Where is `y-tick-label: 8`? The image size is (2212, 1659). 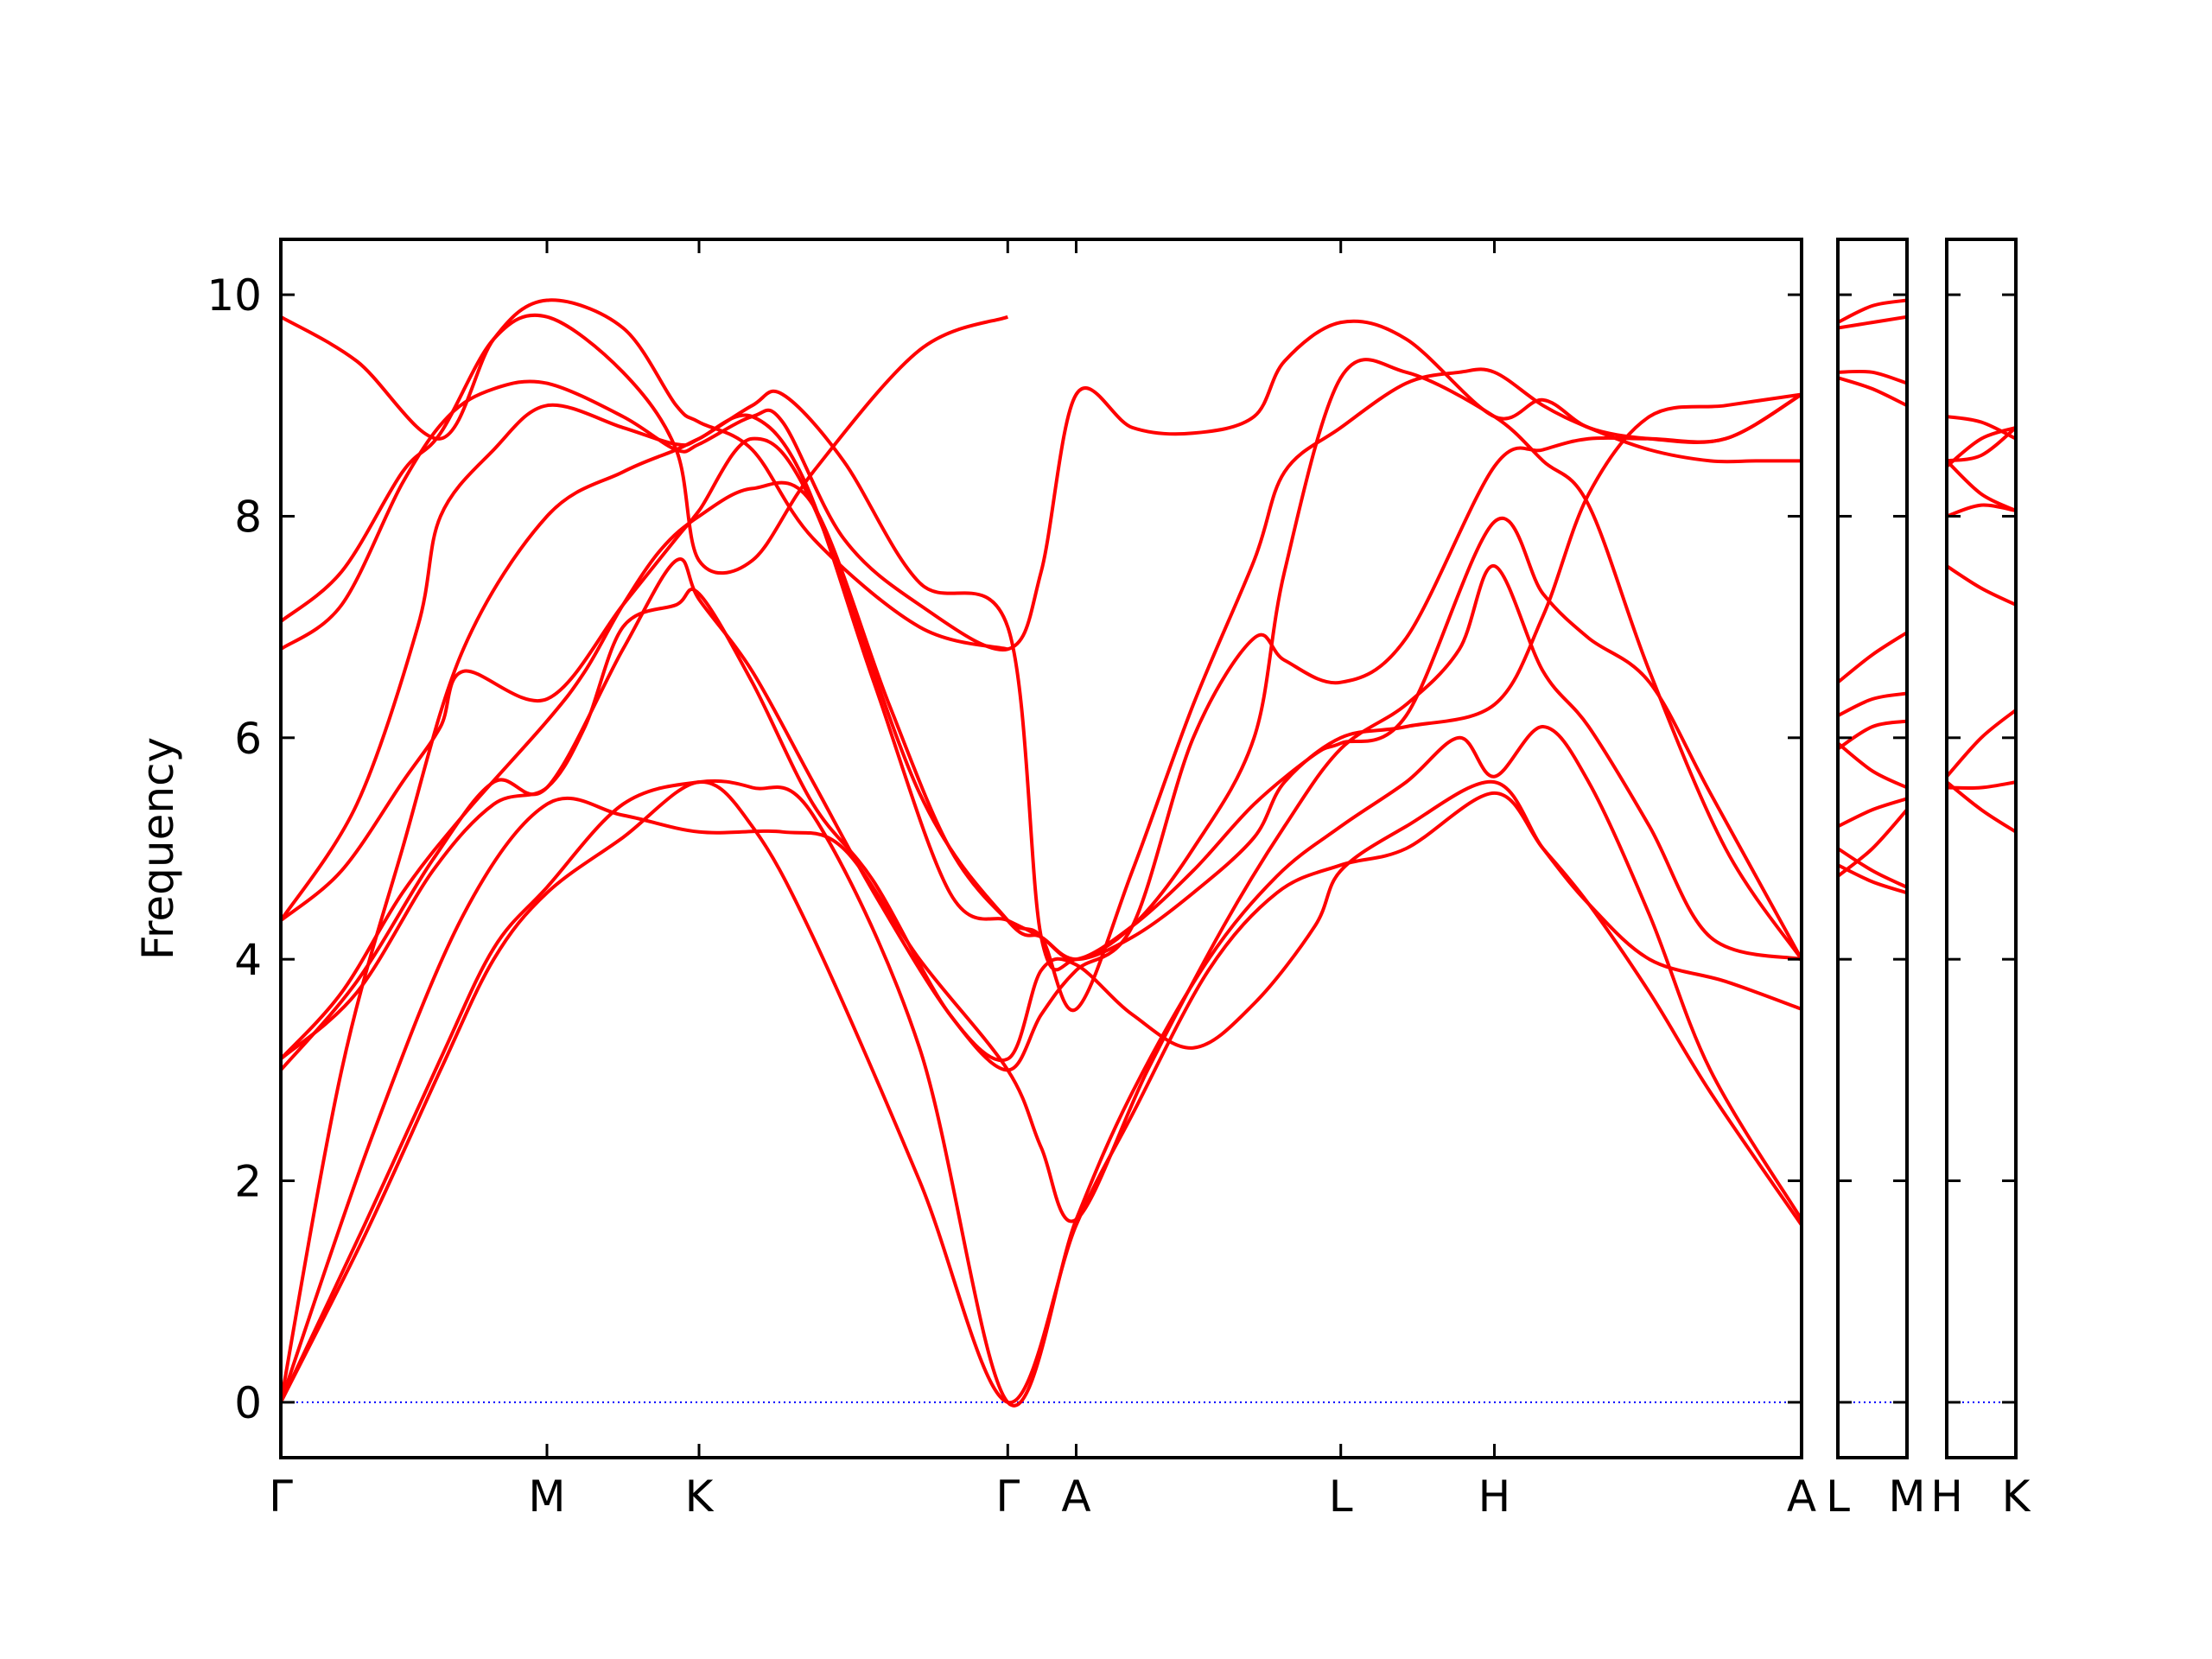 y-tick-label: 8 is located at coordinates (248, 517).